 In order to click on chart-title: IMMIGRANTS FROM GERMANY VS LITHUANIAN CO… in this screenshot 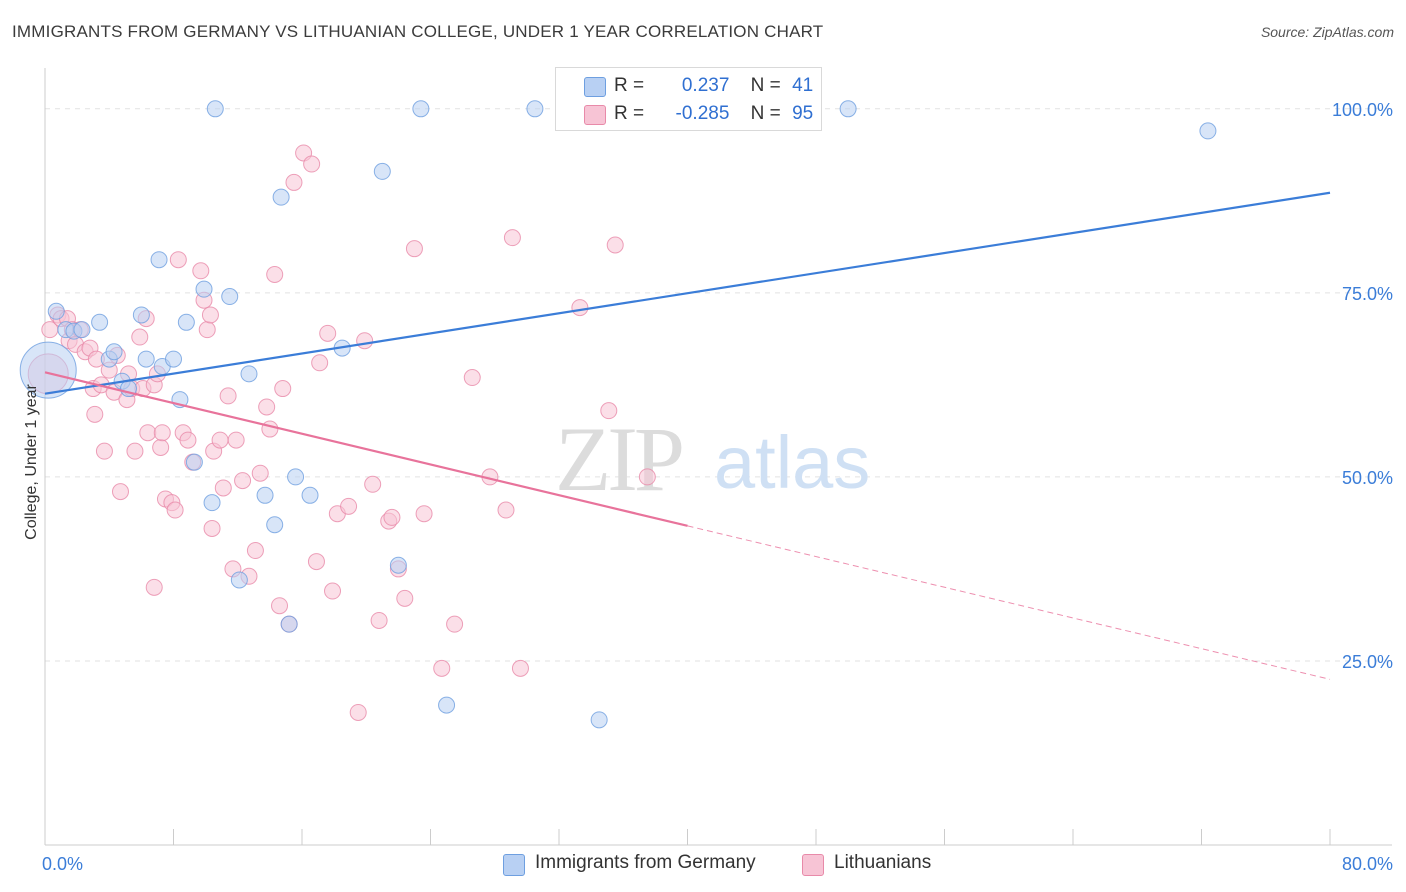, I will do `click(418, 31)`.